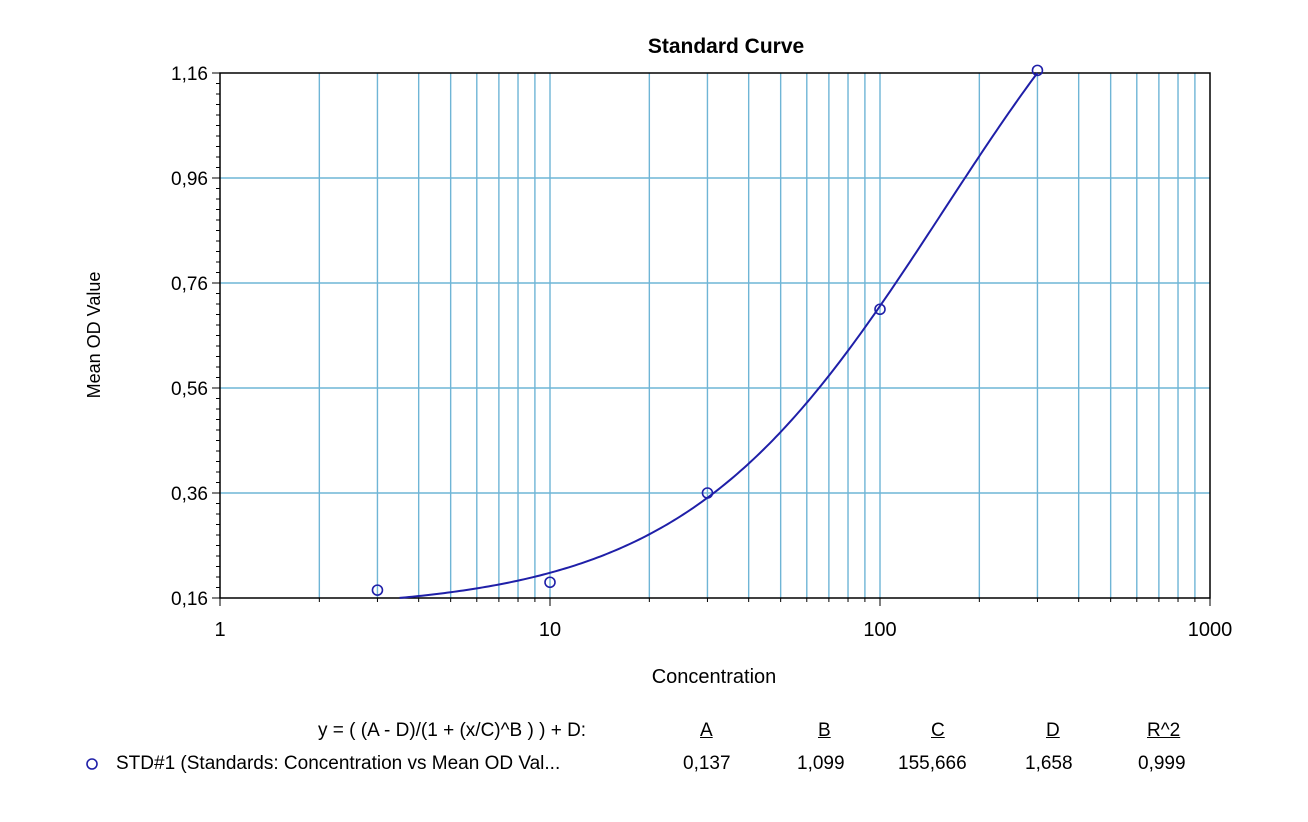 The width and height of the screenshot is (1308, 822). Describe the element at coordinates (189, 179) in the screenshot. I see `y-tick-label: 0,96` at that location.